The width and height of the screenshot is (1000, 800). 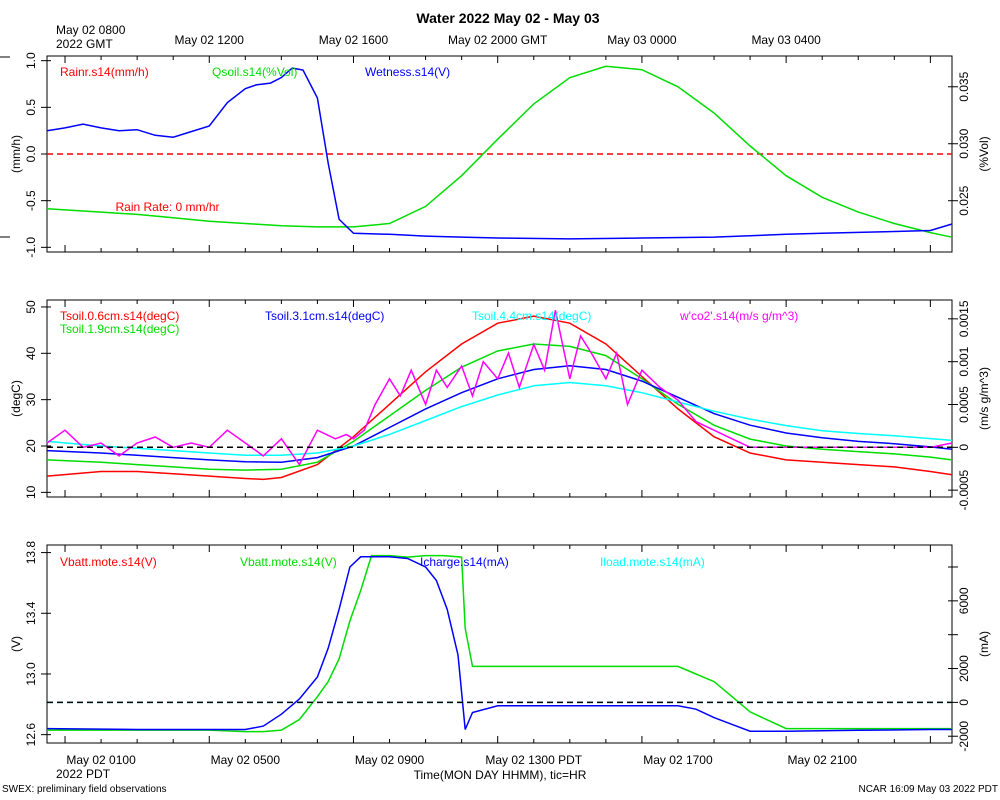 What do you see at coordinates (964, 404) in the screenshot?
I see `right-tick-label: 0.0005` at bounding box center [964, 404].